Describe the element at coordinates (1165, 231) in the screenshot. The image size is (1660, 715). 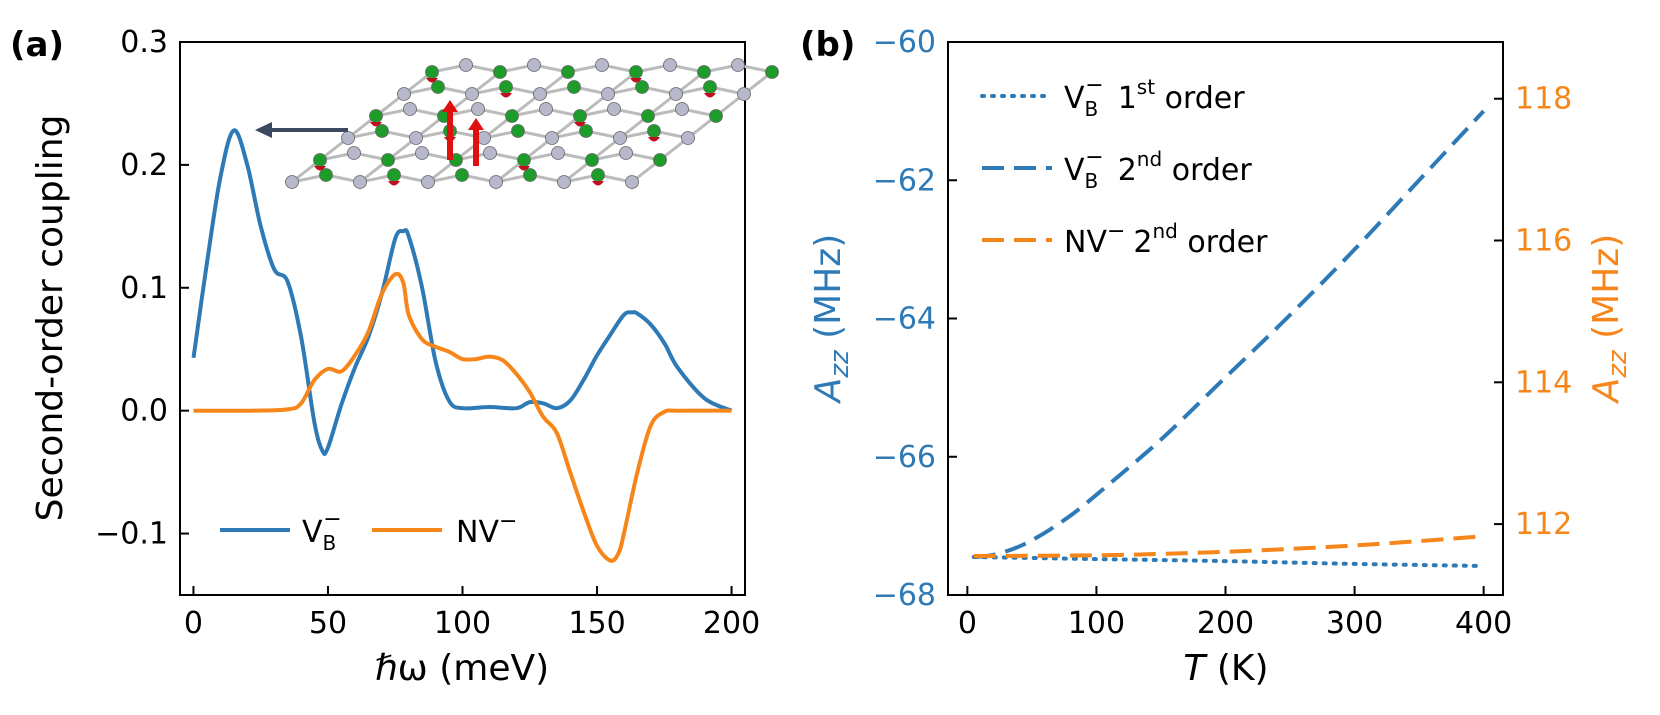
I see `legend-ordersup-nv-2nd: nd` at that location.